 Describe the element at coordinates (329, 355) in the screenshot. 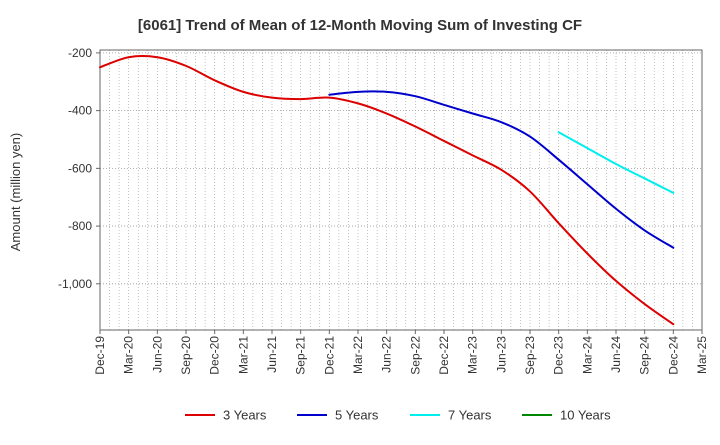

I see `x-tick-label: Dec-21` at that location.